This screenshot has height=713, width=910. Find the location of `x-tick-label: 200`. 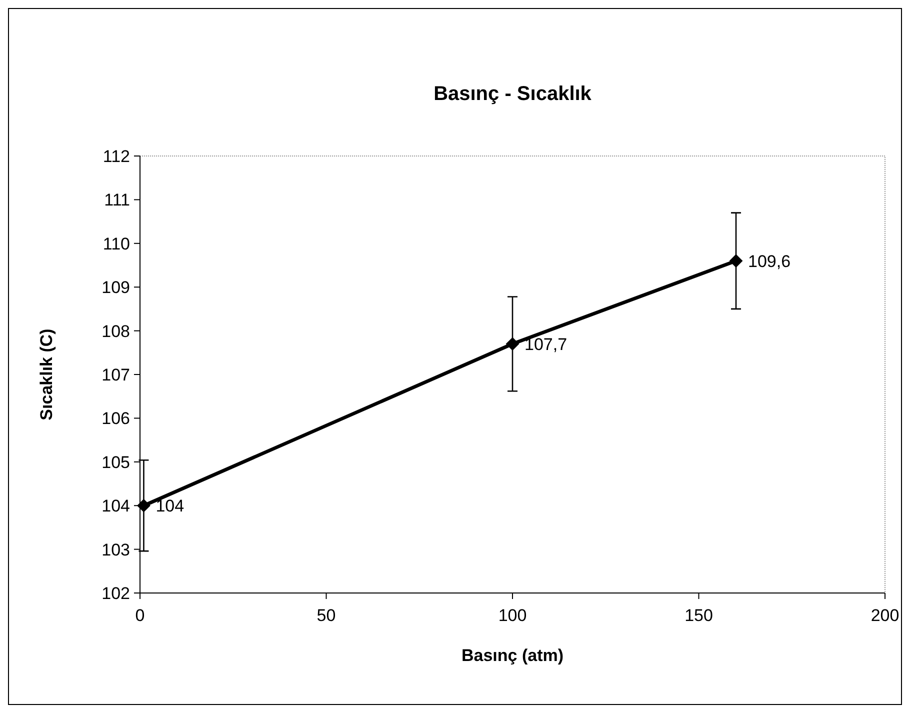

x-tick-label: 200 is located at coordinates (885, 615).